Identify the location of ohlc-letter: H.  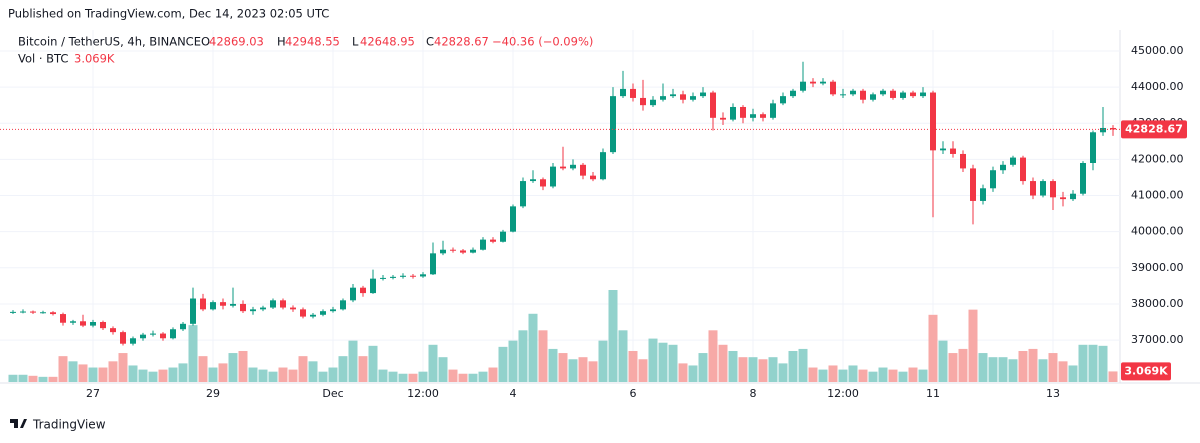
(281, 42).